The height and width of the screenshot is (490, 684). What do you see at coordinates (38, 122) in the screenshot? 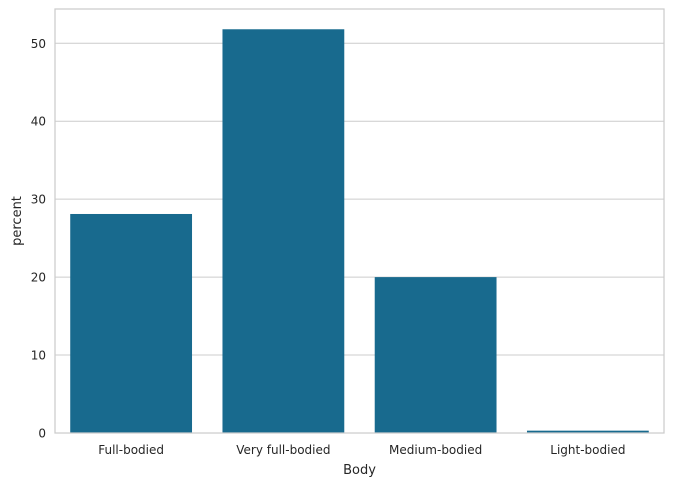
I see `y-tick-label: 40` at bounding box center [38, 122].